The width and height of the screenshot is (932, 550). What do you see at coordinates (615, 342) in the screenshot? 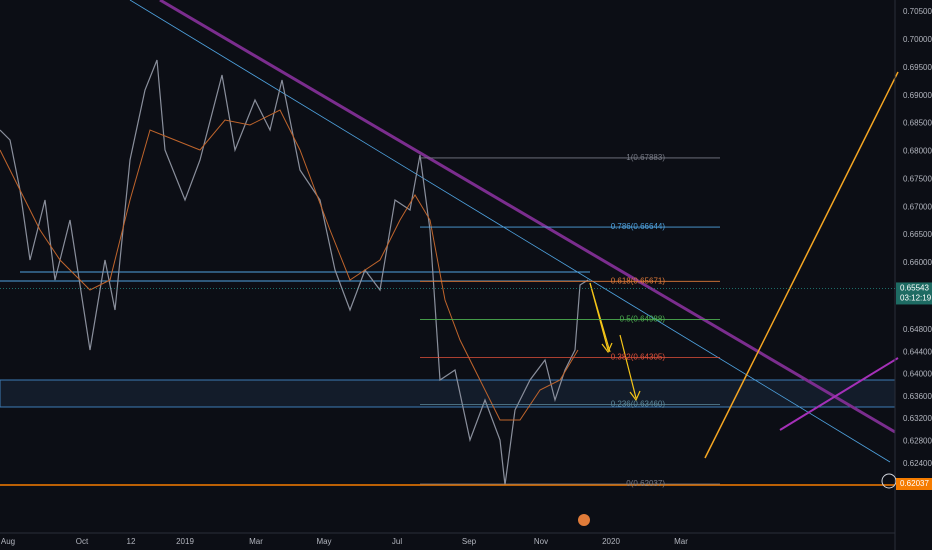
I see `arrow` at bounding box center [615, 342].